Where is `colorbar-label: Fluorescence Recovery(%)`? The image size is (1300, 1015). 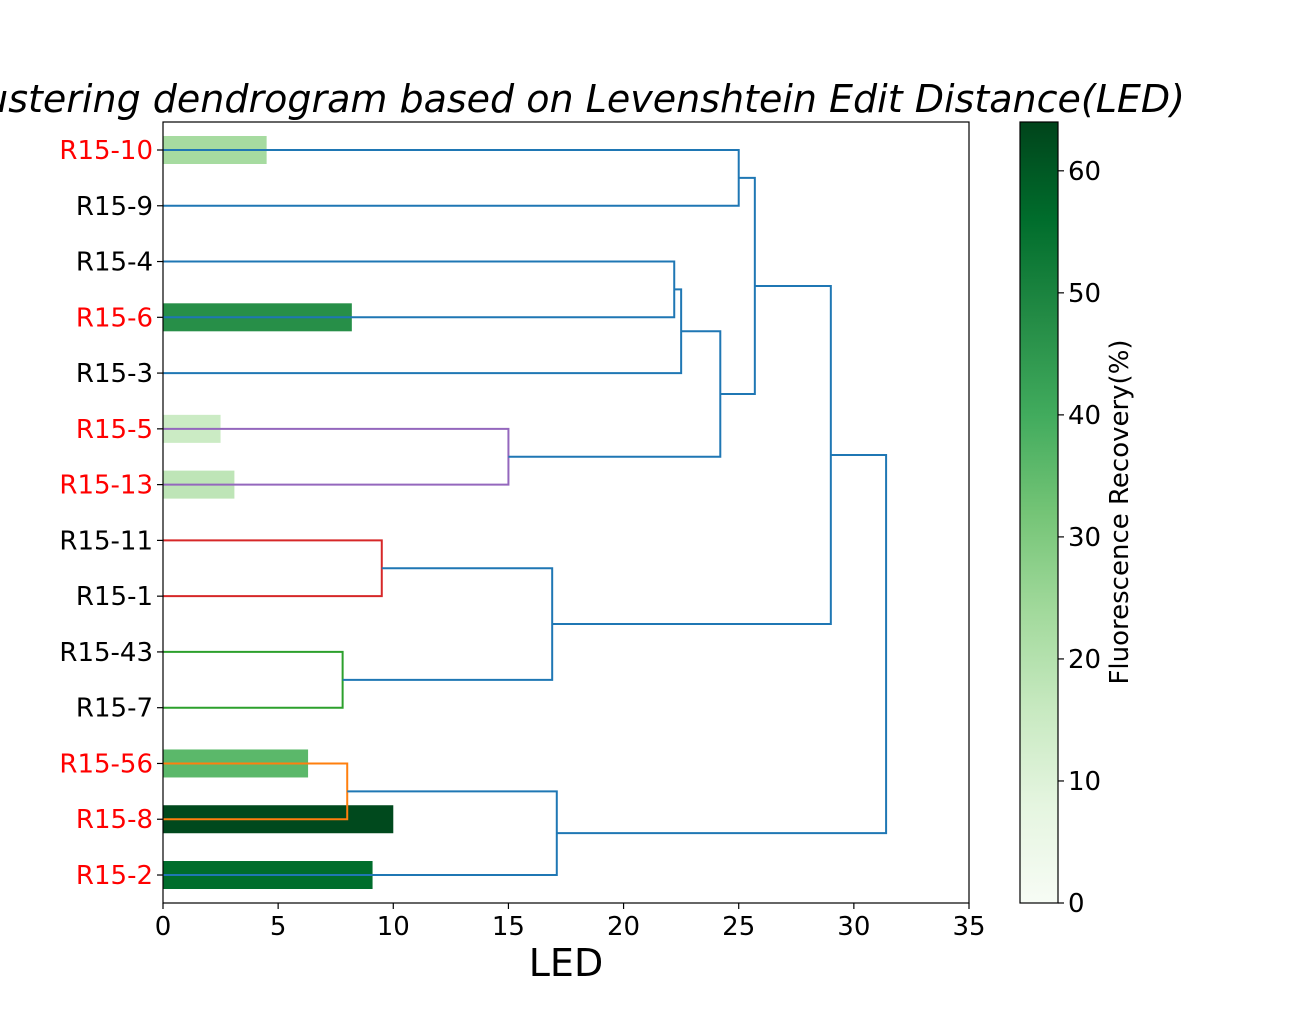
colorbar-label: Fluorescence Recovery(%) is located at coordinates (1120, 511).